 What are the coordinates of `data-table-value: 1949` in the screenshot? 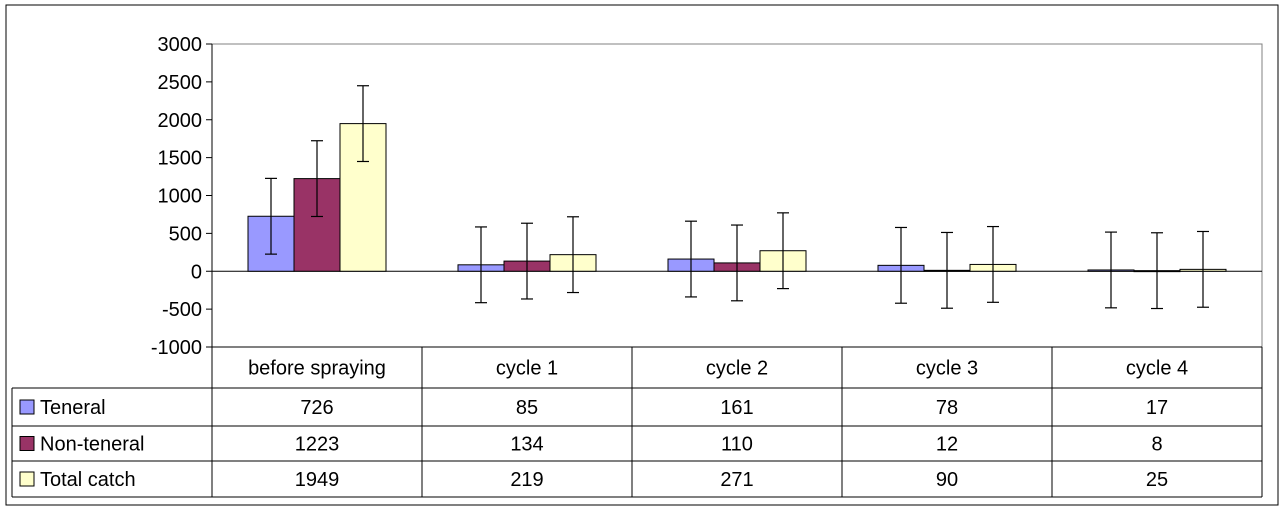 It's located at (317, 480).